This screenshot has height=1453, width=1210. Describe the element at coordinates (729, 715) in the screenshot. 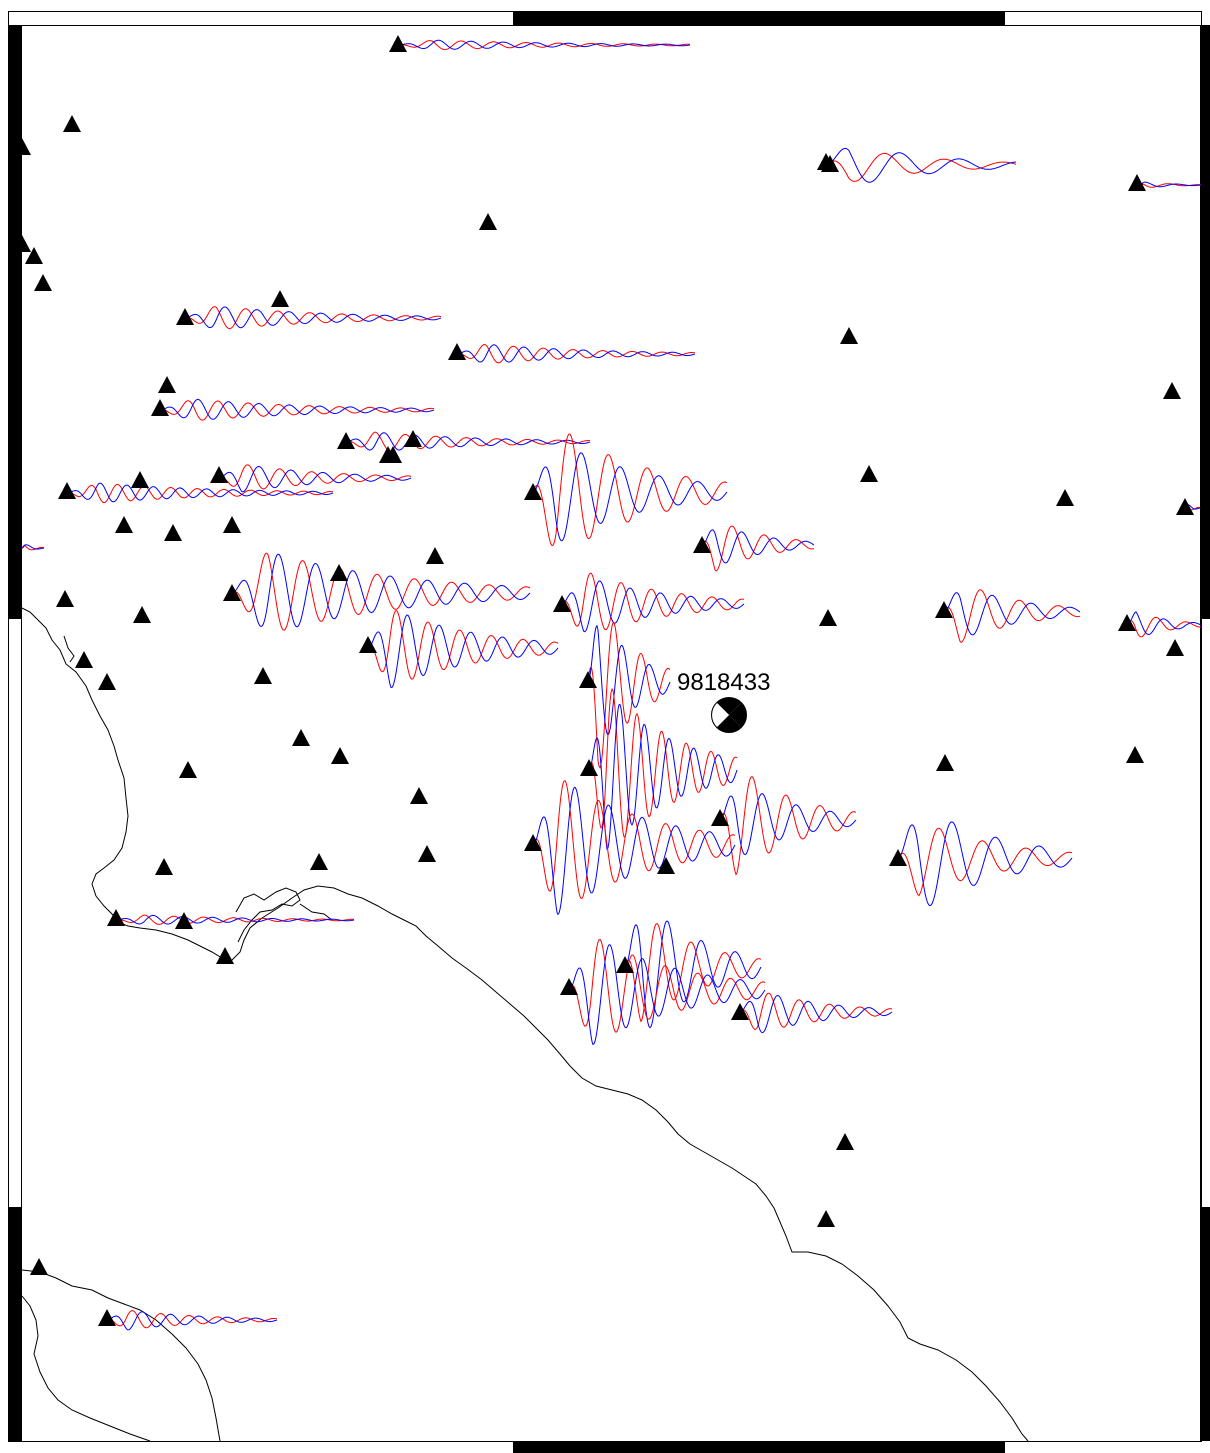

I see `beachball-icon` at that location.